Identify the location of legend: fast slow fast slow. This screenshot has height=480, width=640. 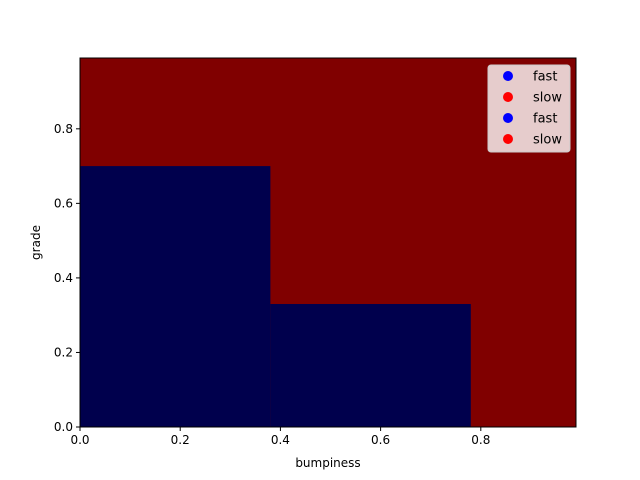
(529, 108).